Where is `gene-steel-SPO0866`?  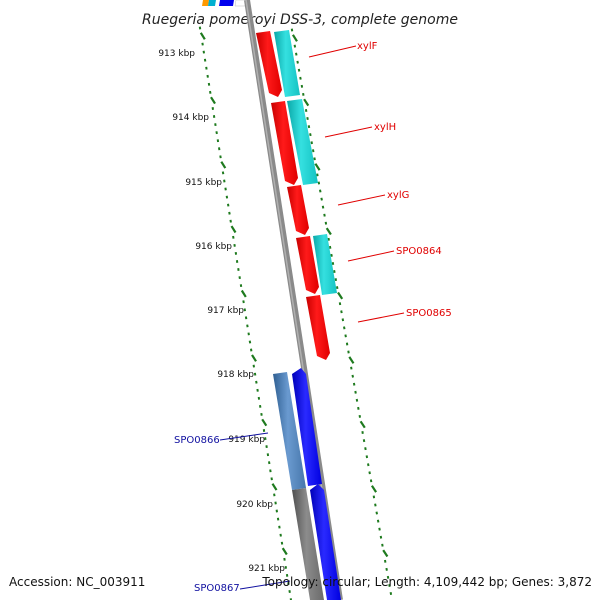 gene-steel-SPO0866 is located at coordinates (289, 431).